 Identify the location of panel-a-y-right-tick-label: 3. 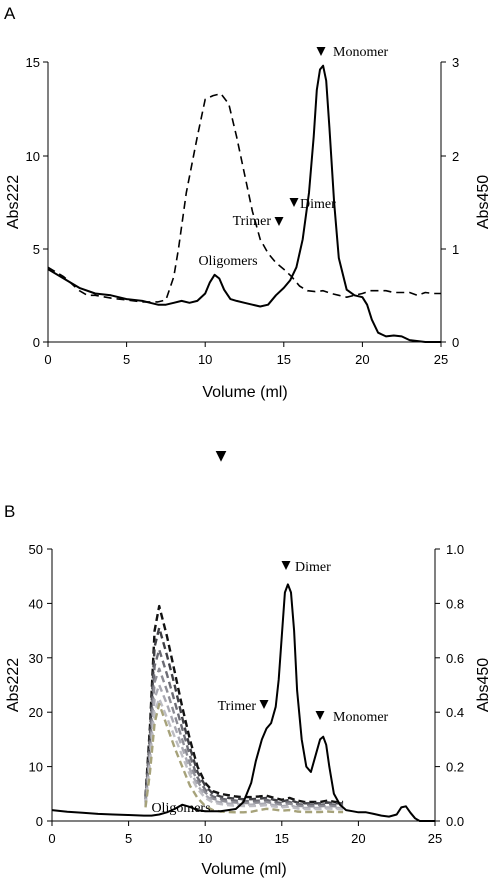
(455, 62).